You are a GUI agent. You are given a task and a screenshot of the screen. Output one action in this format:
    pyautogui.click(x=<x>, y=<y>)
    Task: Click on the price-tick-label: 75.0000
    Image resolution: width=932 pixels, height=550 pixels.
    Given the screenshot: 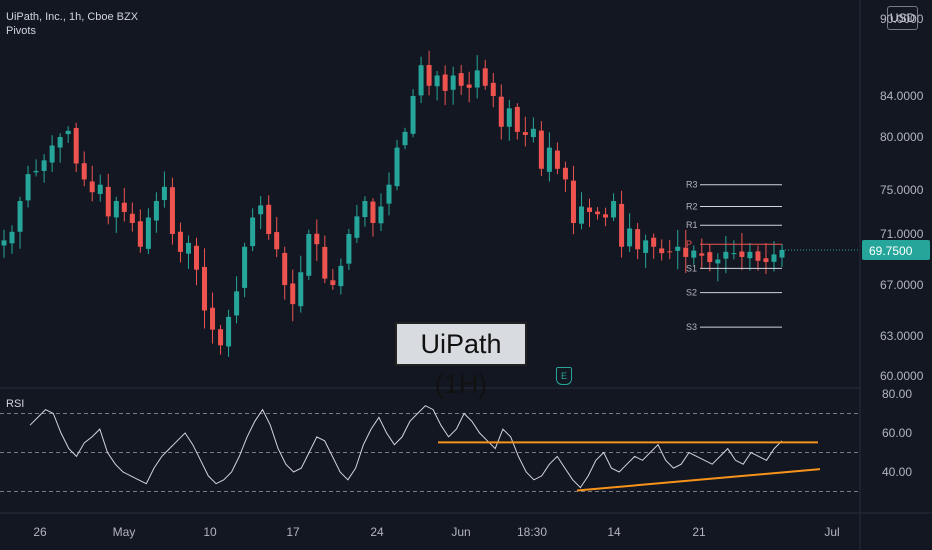 What is the action you would take?
    pyautogui.click(x=902, y=190)
    